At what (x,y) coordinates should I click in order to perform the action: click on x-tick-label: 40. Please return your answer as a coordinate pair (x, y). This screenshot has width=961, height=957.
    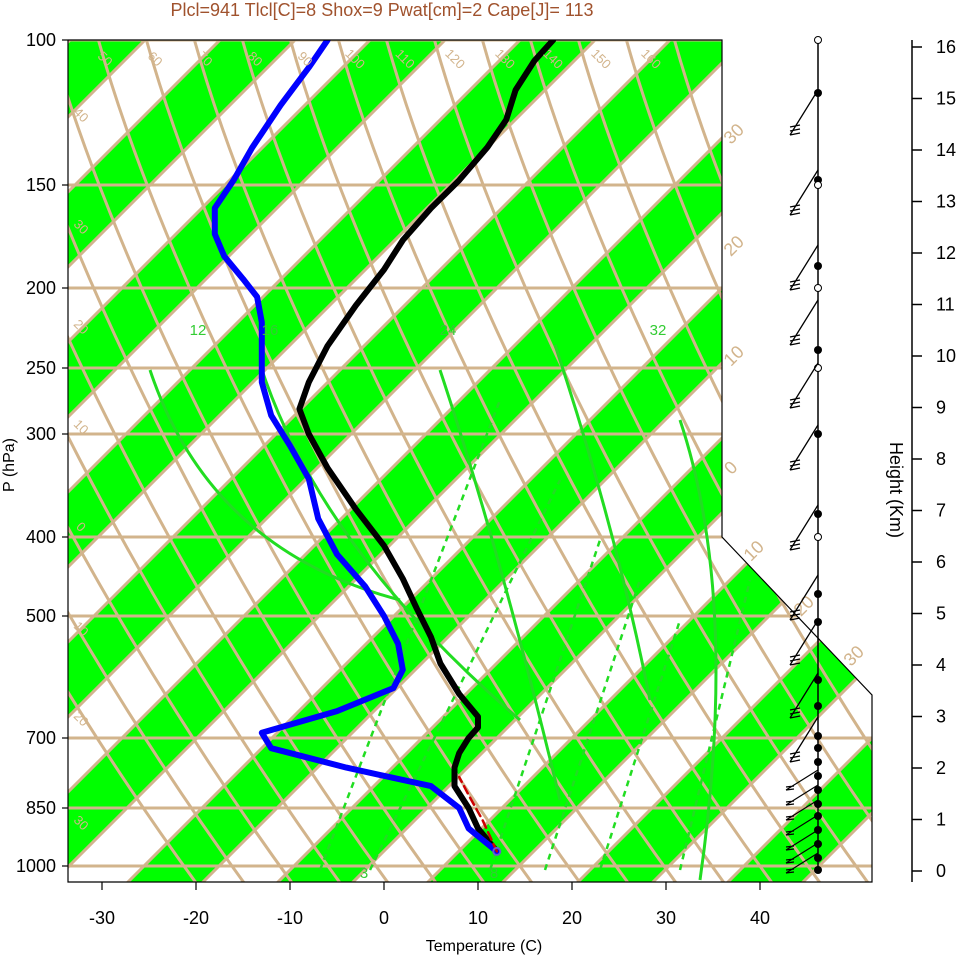
    Looking at the image, I should click on (760, 918).